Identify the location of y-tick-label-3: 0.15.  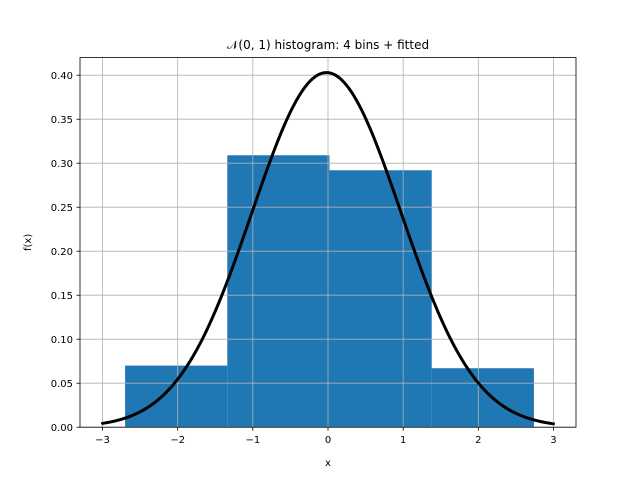
(62, 296).